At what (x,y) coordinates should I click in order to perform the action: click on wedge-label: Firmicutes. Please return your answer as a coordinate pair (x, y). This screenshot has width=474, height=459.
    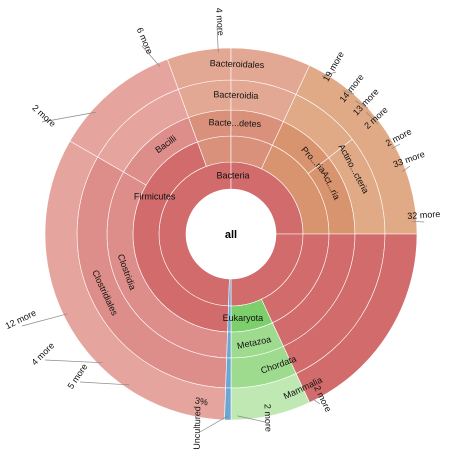
    Looking at the image, I should click on (155, 197).